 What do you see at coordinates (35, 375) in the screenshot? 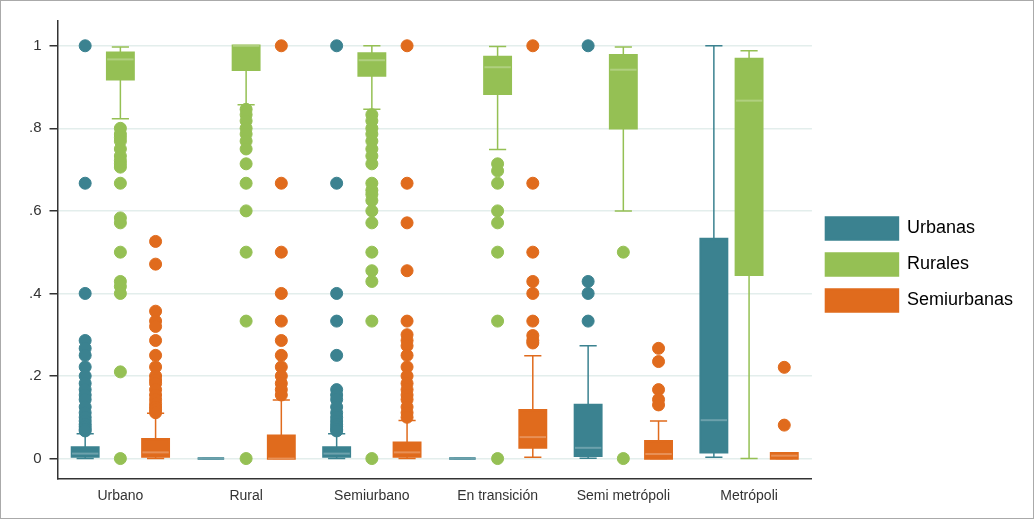
I see `y-tick-label: .2` at bounding box center [35, 375].